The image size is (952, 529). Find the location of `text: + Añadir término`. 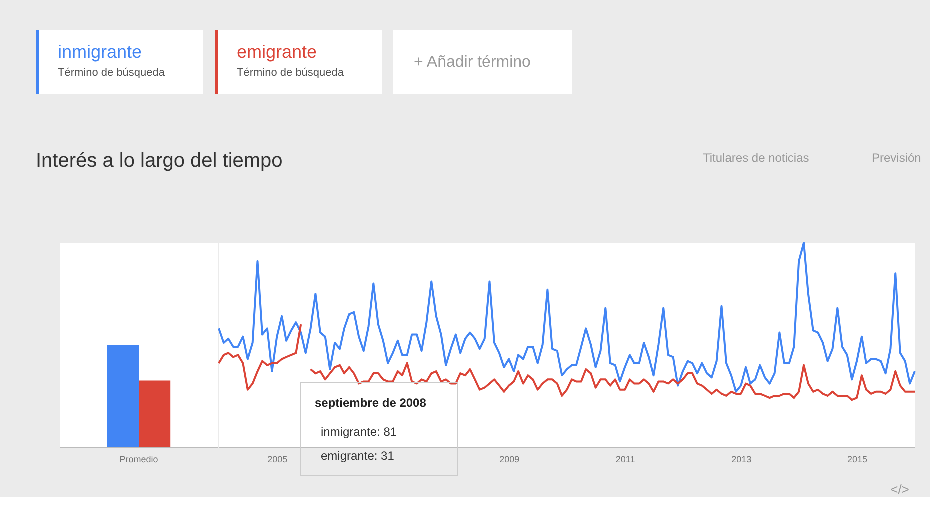

text: + Añadir término is located at coordinates (473, 62).